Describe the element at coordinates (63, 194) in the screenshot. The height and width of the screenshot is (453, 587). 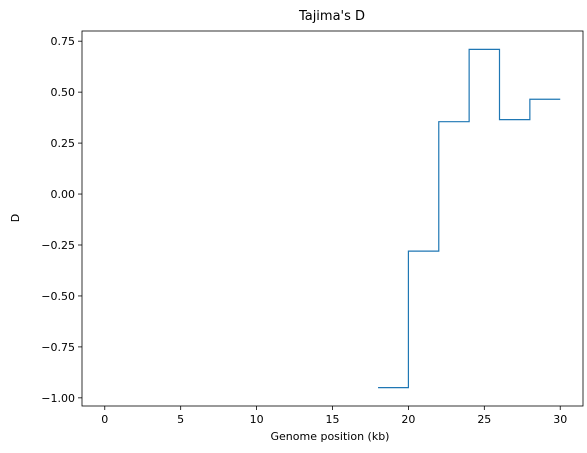
I see `y-tick-label: 0.00` at that location.